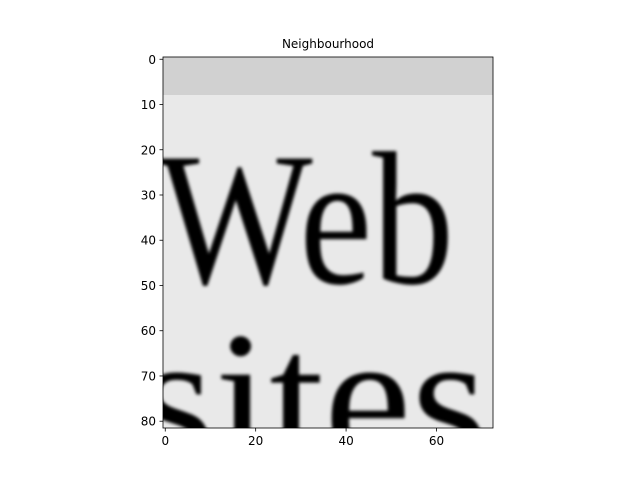 The width and height of the screenshot is (640, 480). I want to click on y-tick-label: 30, so click(148, 195).